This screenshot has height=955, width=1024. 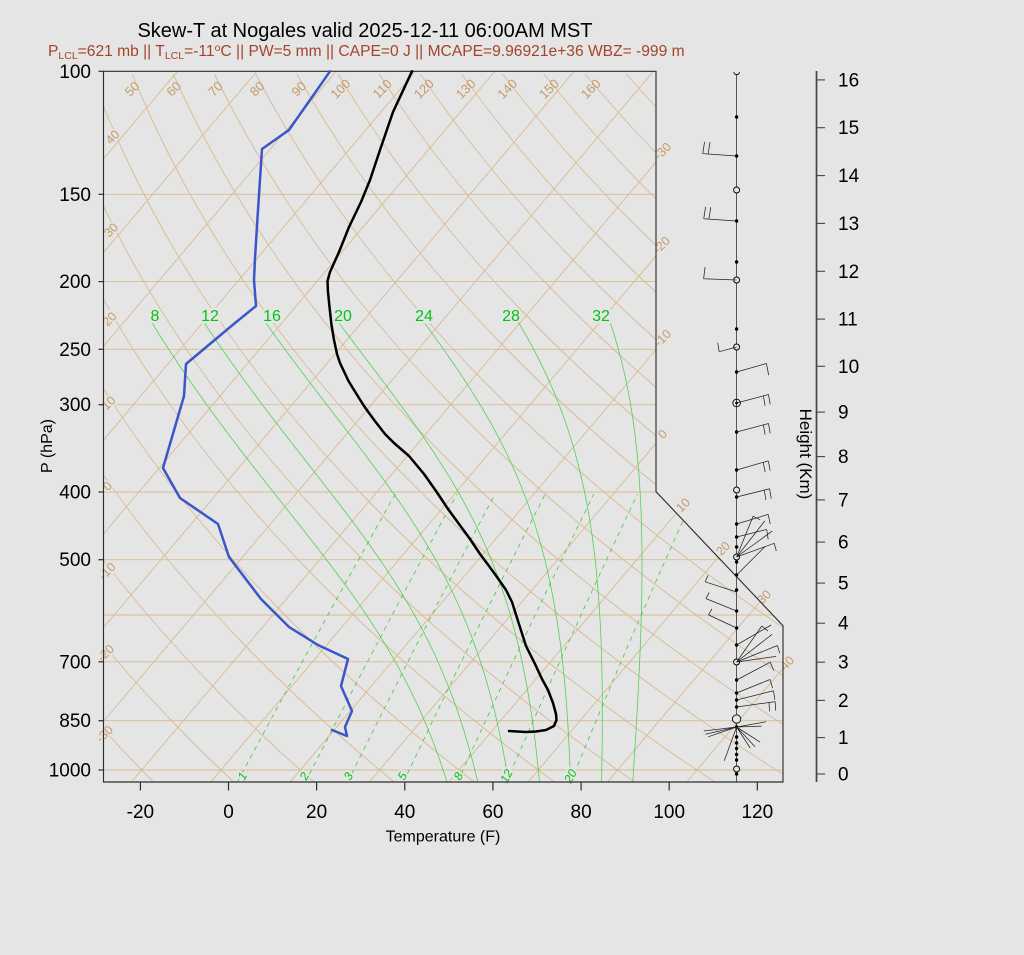 What do you see at coordinates (843, 701) in the screenshot?
I see `svg-text: 2` at bounding box center [843, 701].